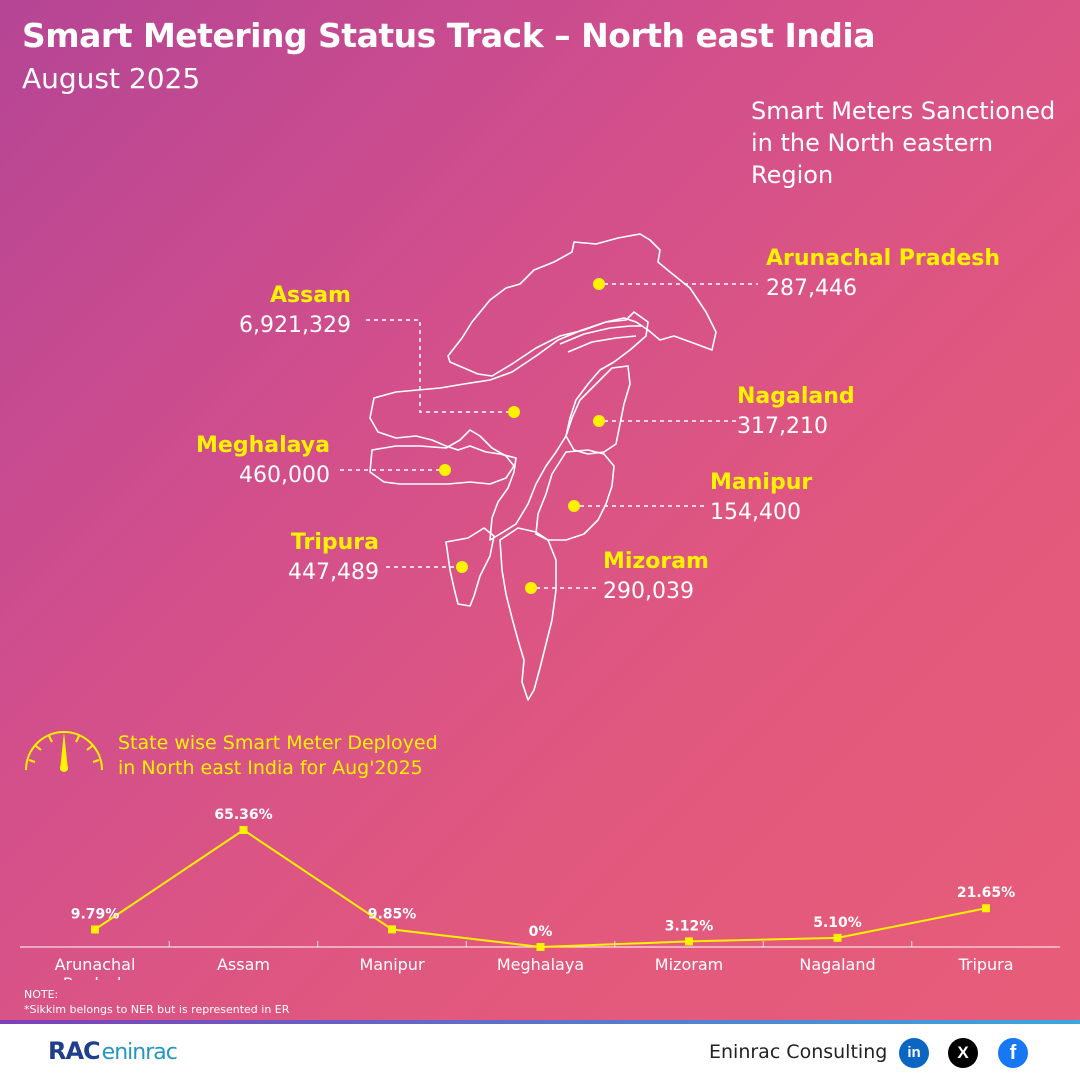  Describe the element at coordinates (528, 614) in the screenshot. I see `map-mizoram` at that location.